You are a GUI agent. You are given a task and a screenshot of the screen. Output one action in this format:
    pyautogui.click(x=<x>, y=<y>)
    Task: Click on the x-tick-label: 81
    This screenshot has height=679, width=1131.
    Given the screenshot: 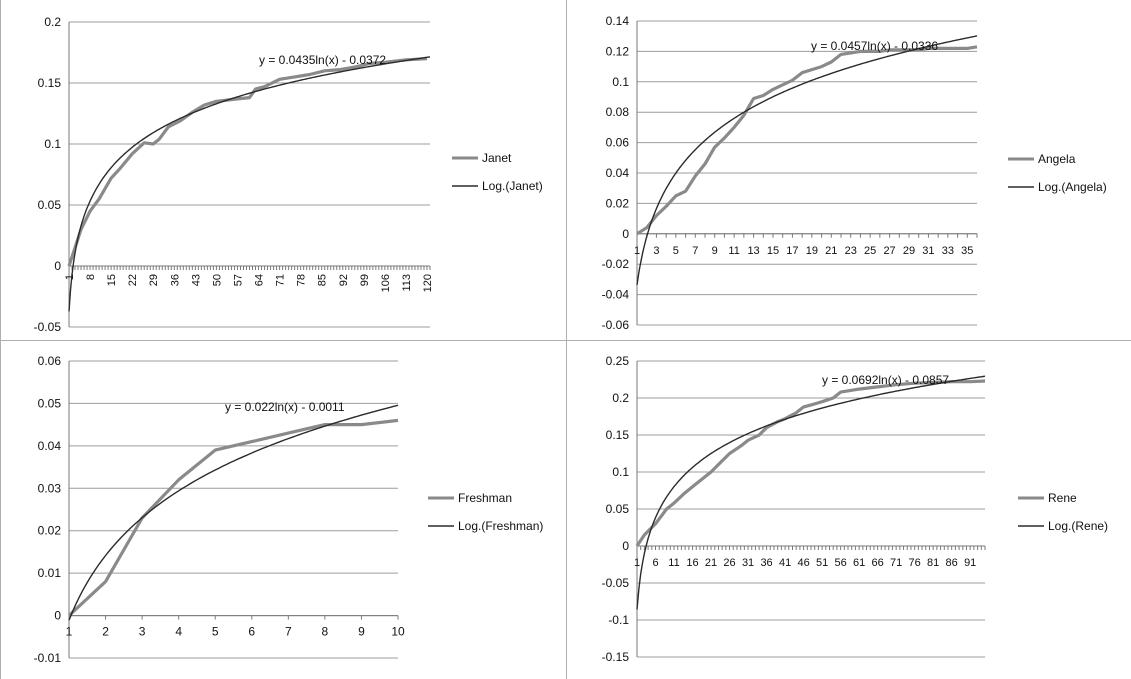 What is the action you would take?
    pyautogui.click(x=933, y=563)
    